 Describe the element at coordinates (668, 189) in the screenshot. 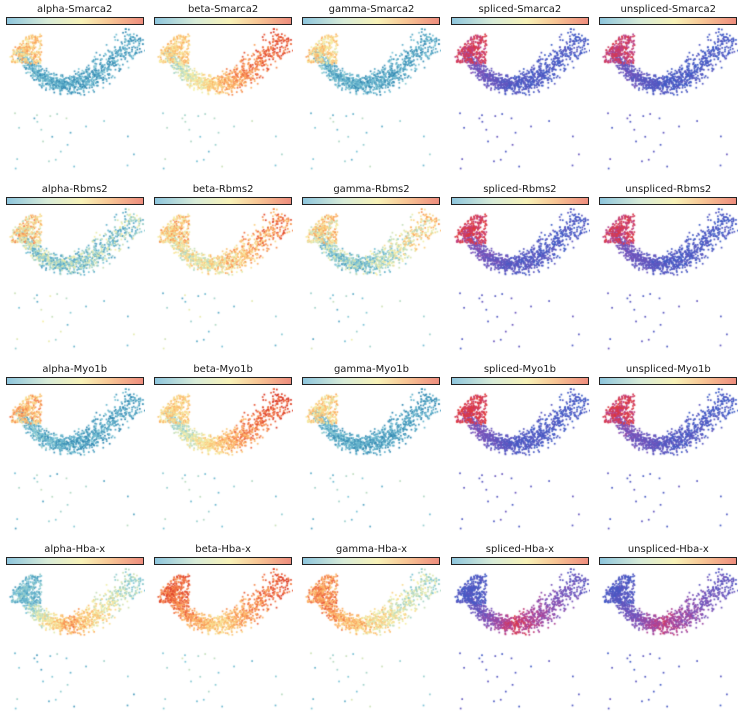

I see `panel-title: unspliced-Rbms2` at that location.